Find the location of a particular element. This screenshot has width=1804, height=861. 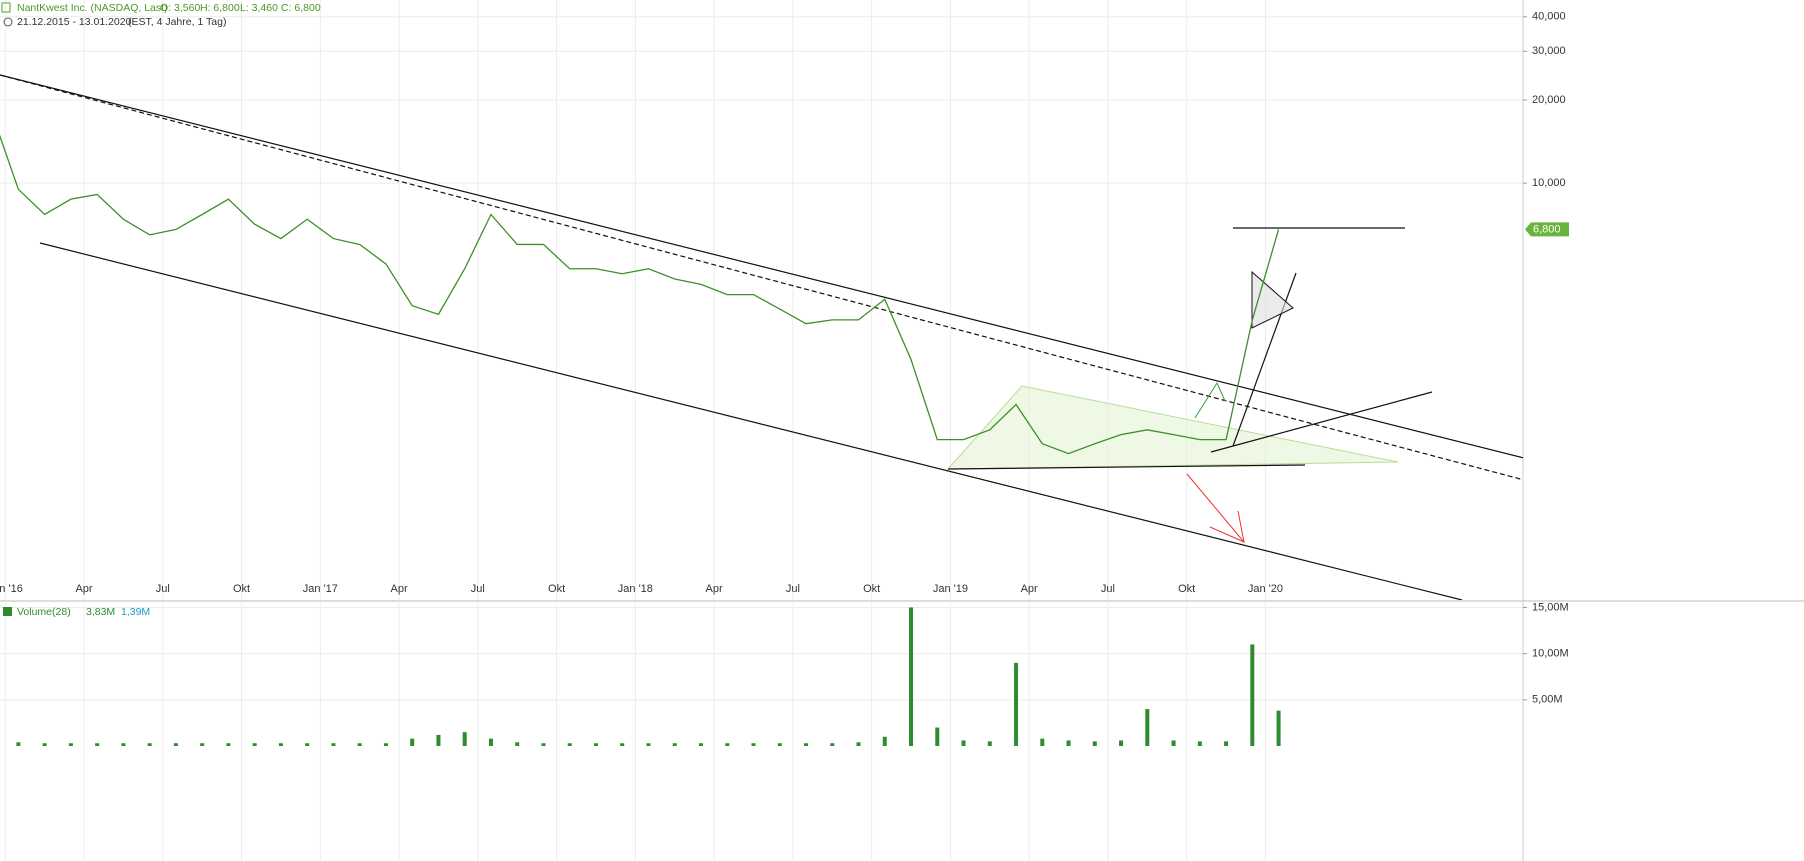

quote: O: 3,560 is located at coordinates (180, 8).